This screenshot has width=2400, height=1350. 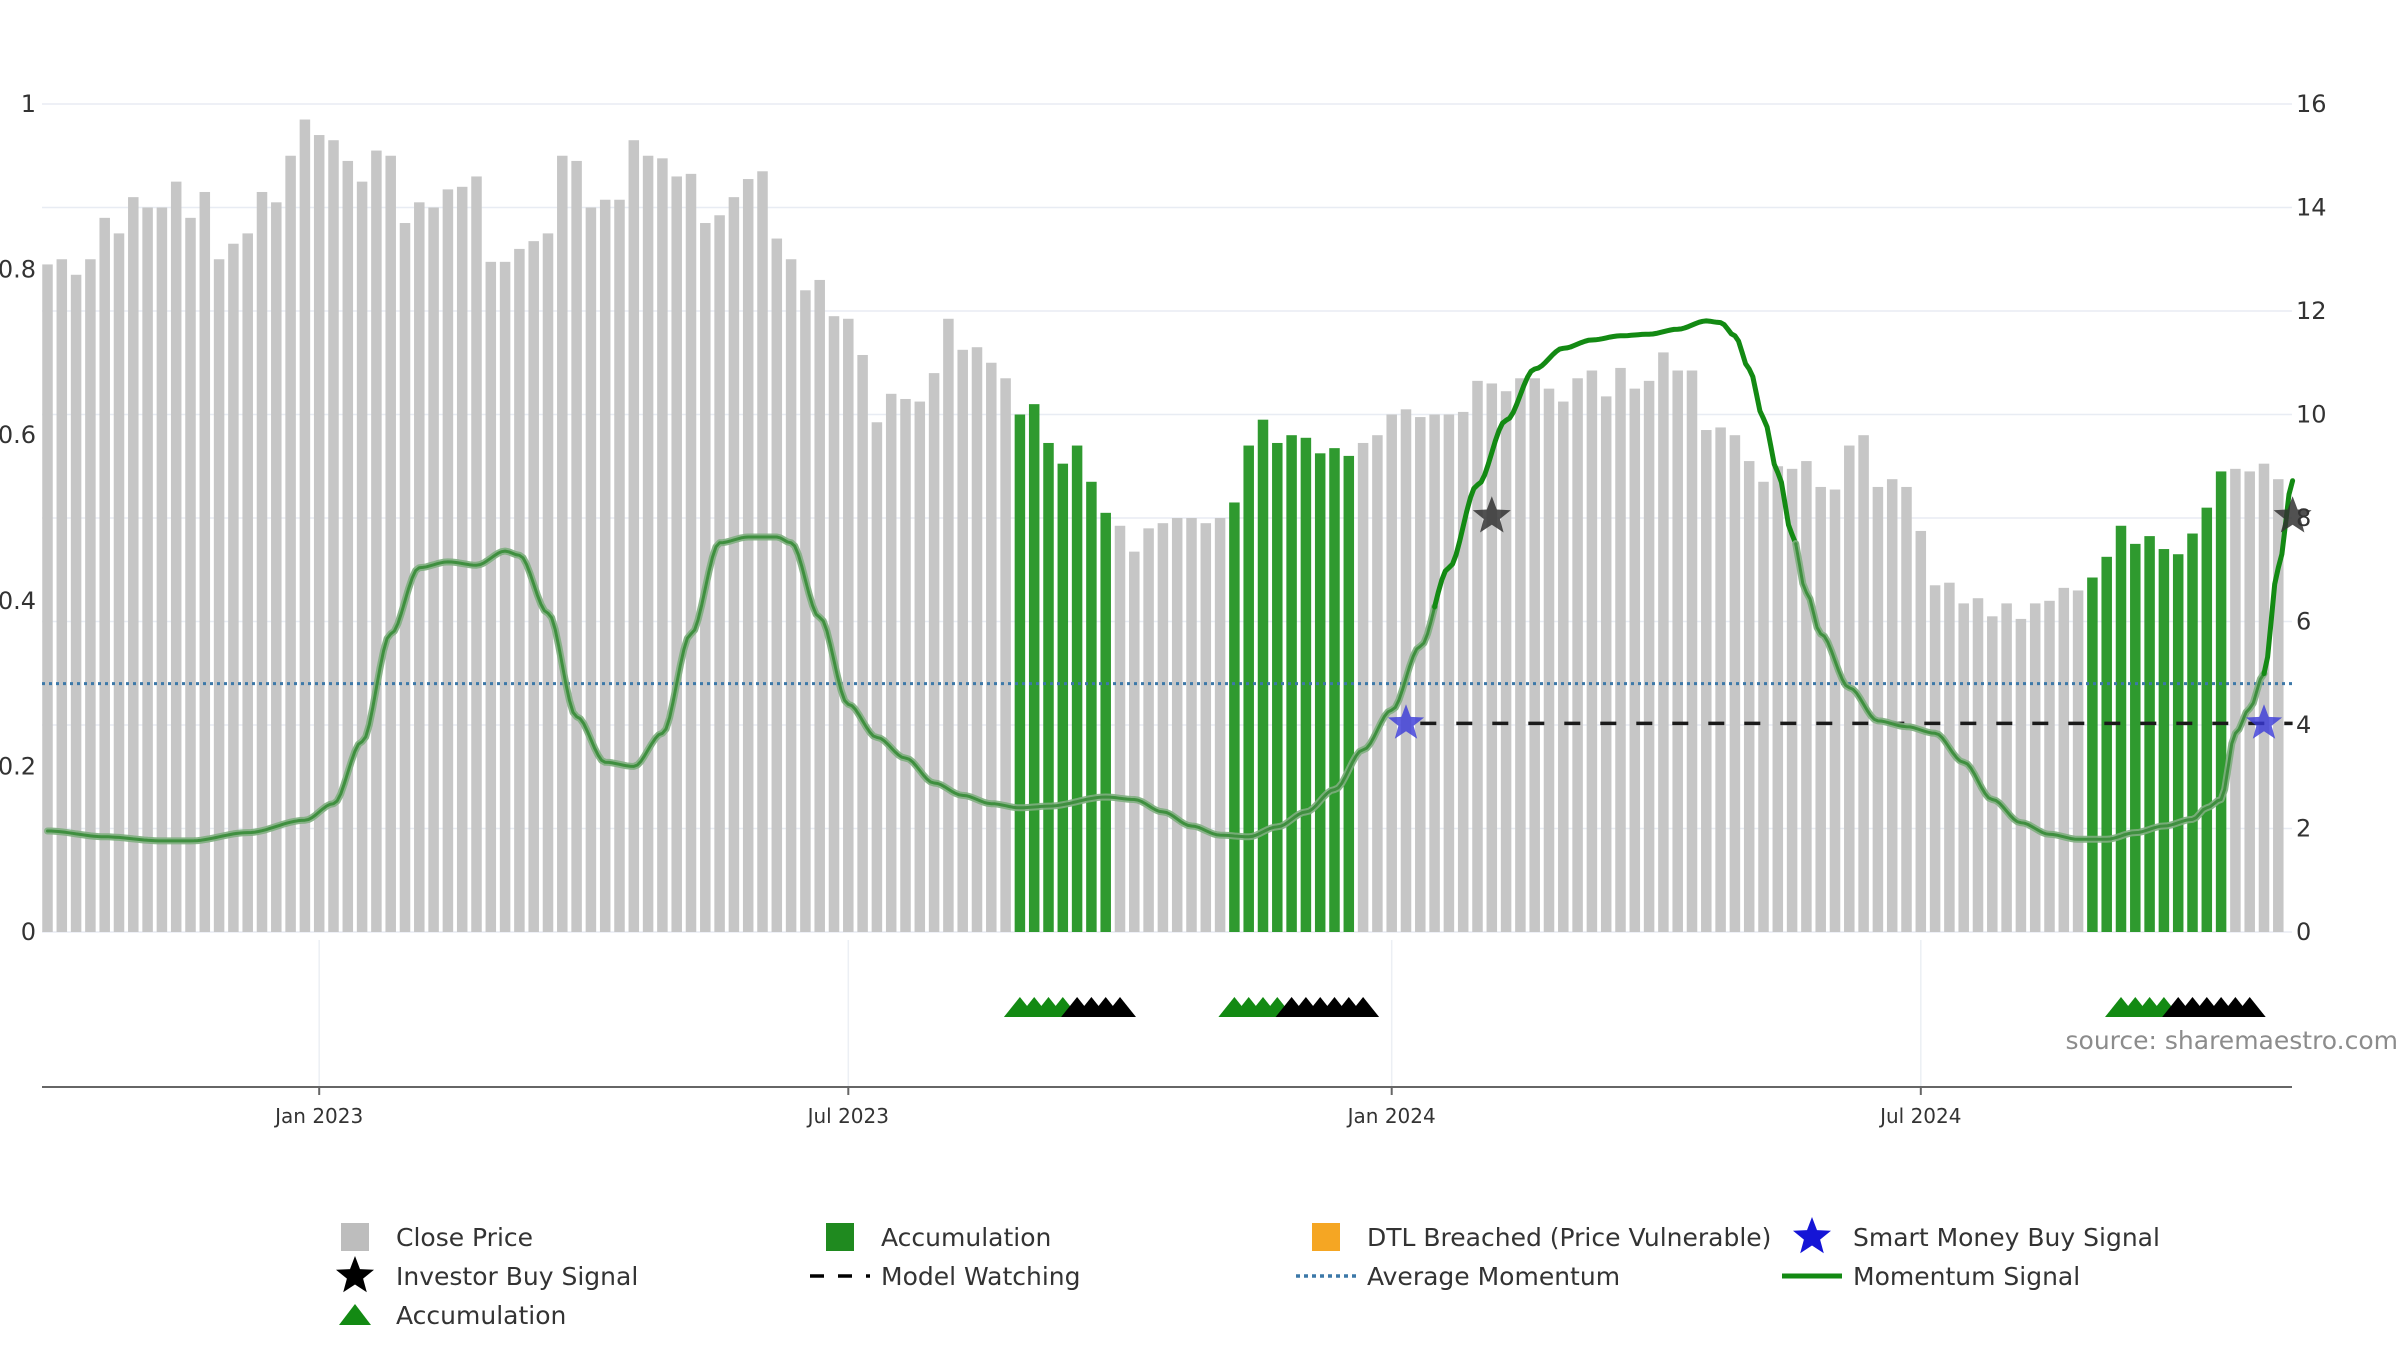 I want to click on right-axis-tick-label: 0, so click(x=2303, y=932).